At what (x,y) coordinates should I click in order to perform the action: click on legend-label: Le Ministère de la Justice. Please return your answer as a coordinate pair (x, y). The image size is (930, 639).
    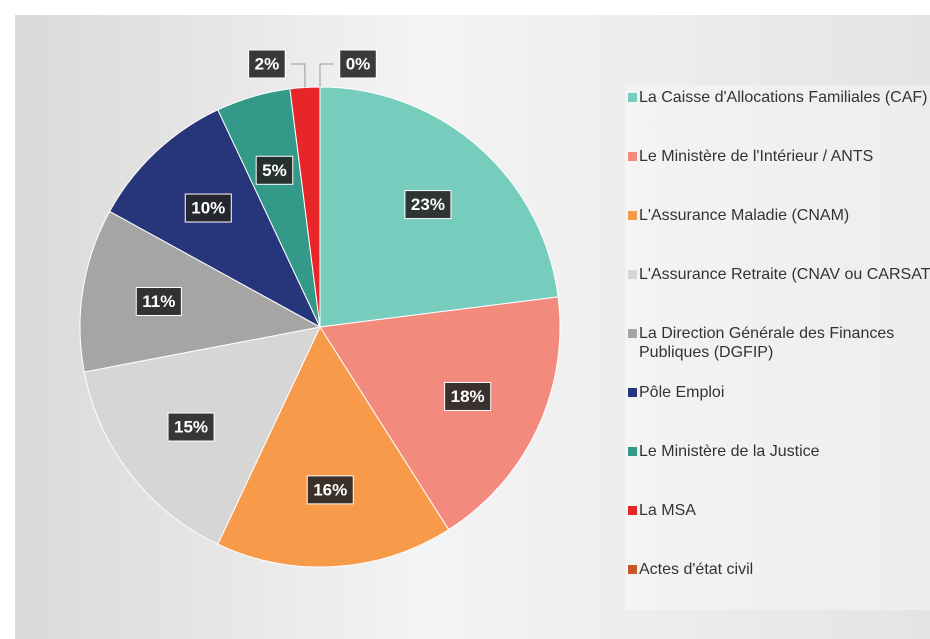
    Looking at the image, I should click on (729, 451).